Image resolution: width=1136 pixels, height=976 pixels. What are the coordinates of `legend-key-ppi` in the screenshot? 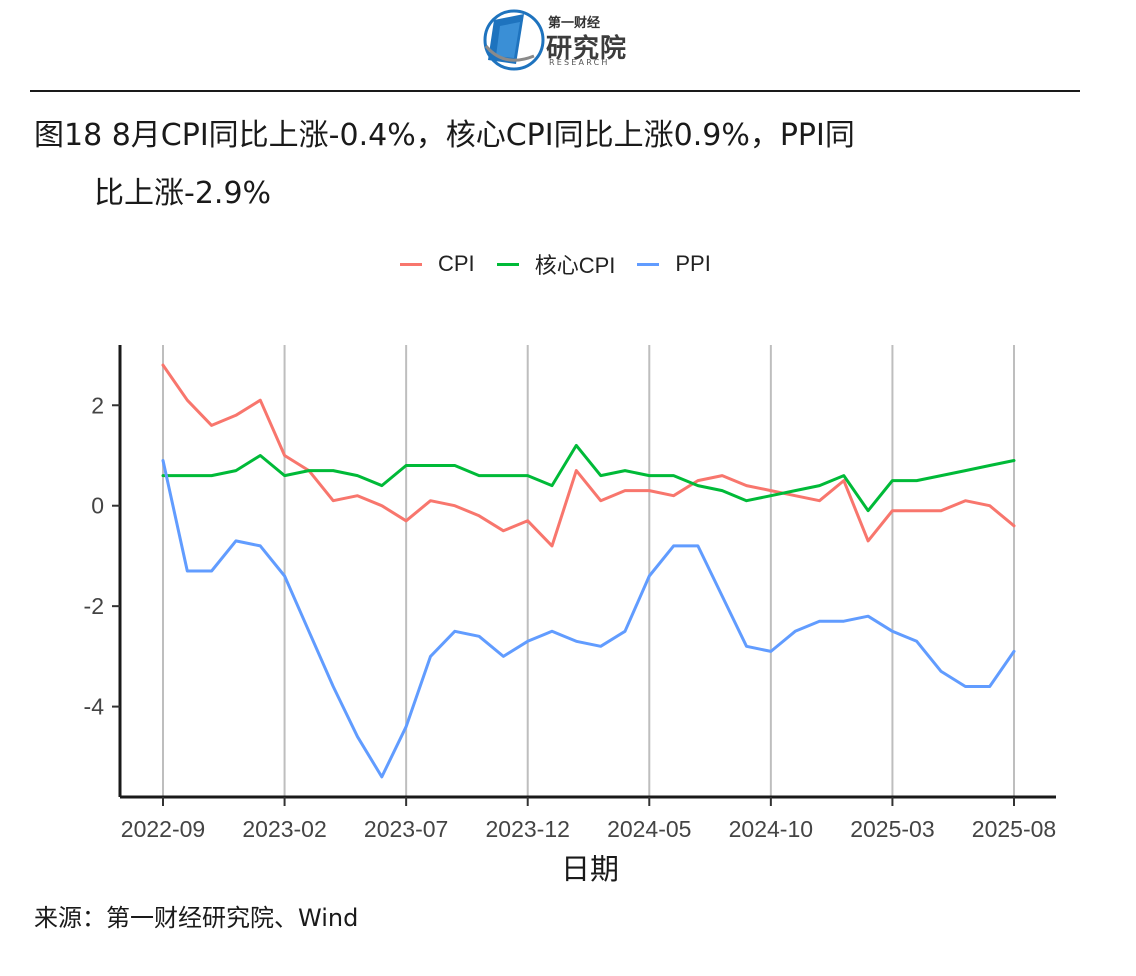 It's located at (648, 264).